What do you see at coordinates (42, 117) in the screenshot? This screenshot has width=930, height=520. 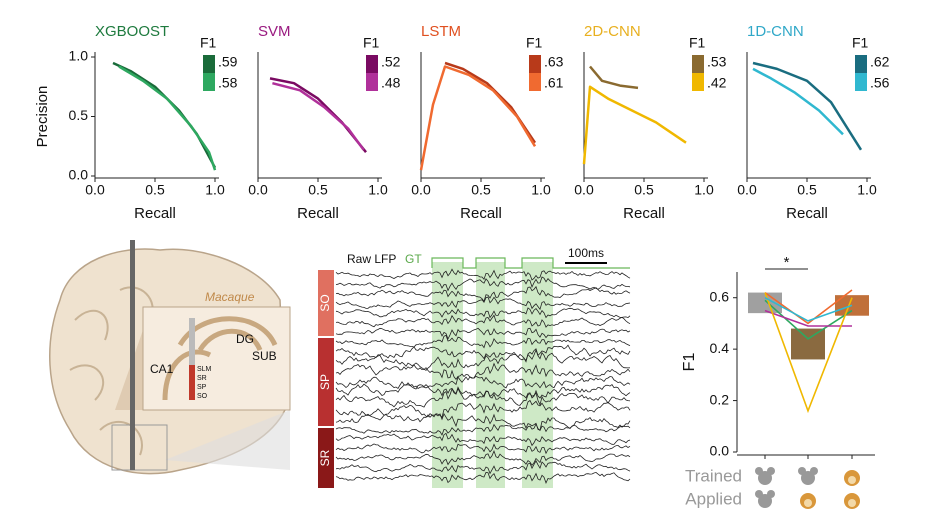 I see `y-axis-label: Precision` at bounding box center [42, 117].